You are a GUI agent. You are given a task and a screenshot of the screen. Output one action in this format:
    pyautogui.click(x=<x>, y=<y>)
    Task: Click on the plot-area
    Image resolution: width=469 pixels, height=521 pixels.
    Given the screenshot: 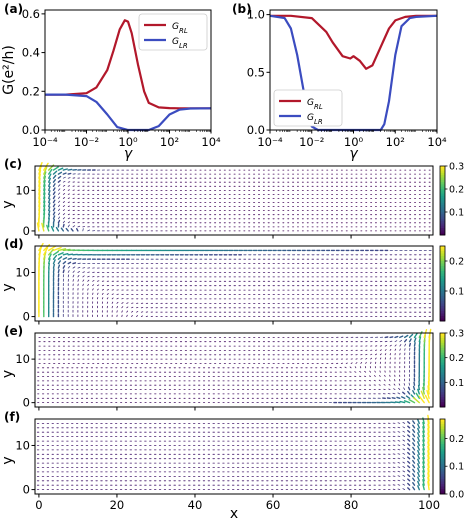 What is the action you would take?
    pyautogui.click(x=234, y=200)
    